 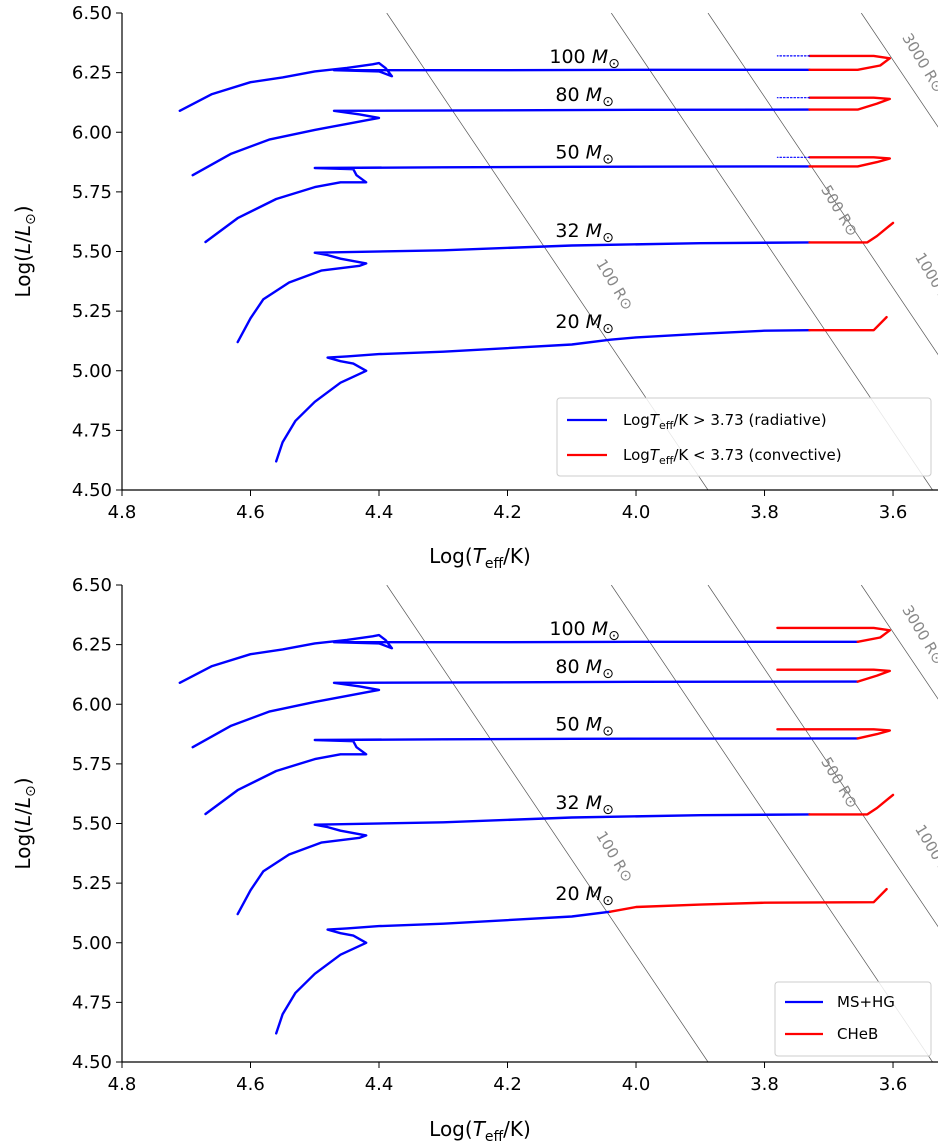 What do you see at coordinates (584, 97) in the screenshot?
I see `mass-label-80: 80 M⊙` at bounding box center [584, 97].